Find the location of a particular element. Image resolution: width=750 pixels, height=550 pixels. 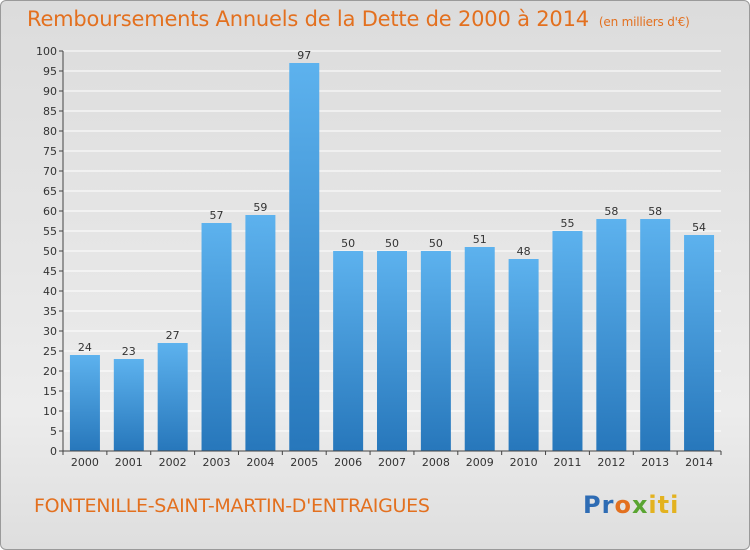

logo-part-4: iti is located at coordinates (664, 505).